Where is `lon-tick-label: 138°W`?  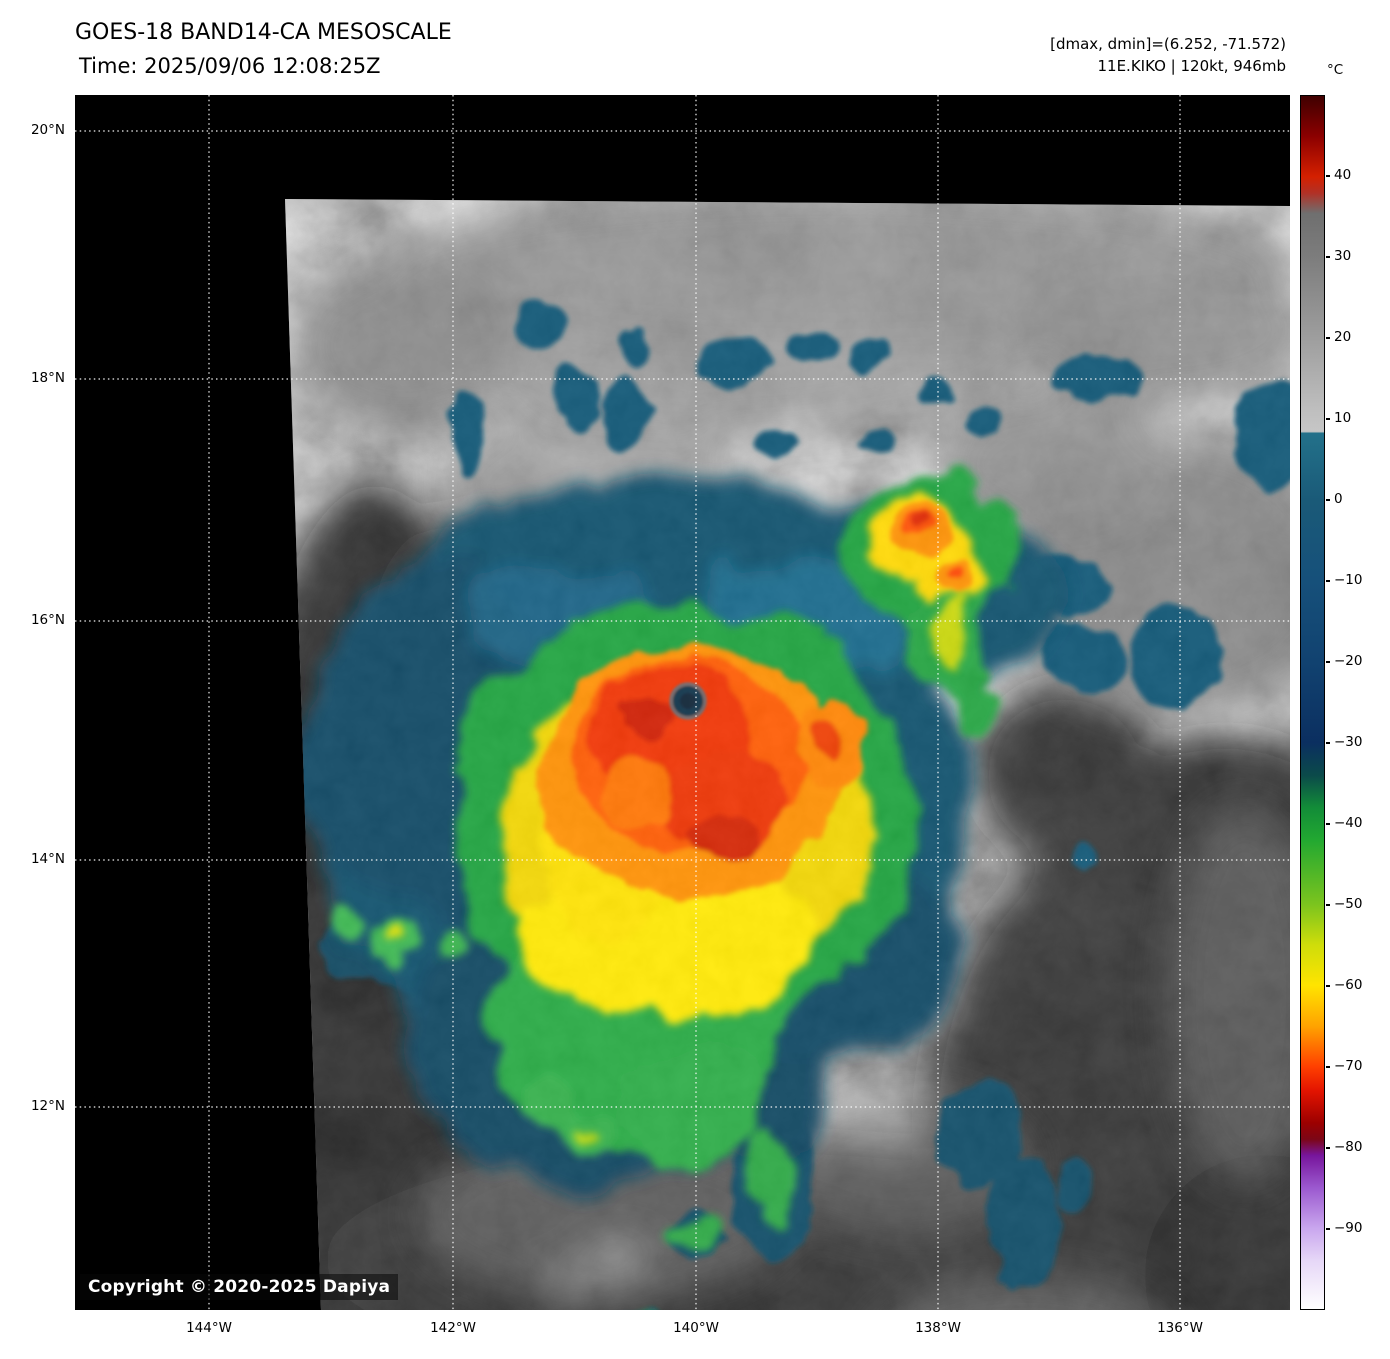 lon-tick-label: 138°W is located at coordinates (938, 1328).